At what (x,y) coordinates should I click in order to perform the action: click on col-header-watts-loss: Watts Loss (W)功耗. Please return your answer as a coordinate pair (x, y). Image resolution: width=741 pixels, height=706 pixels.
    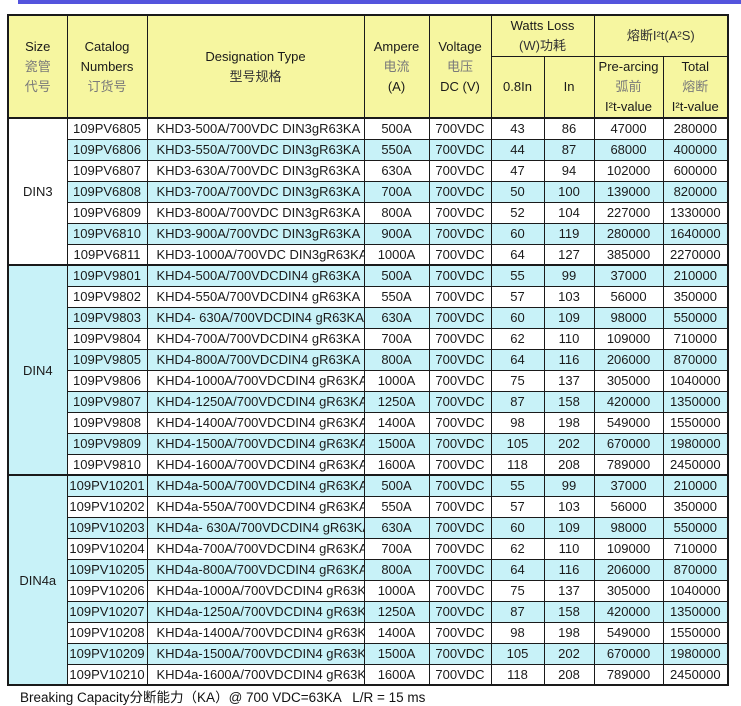
    Looking at the image, I should click on (542, 35).